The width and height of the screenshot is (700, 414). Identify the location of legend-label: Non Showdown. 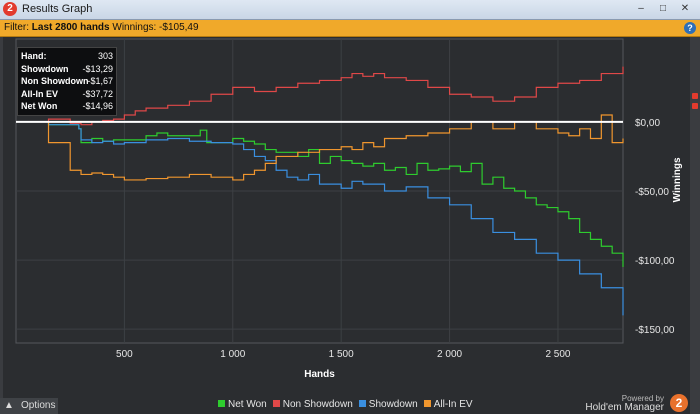
(317, 404).